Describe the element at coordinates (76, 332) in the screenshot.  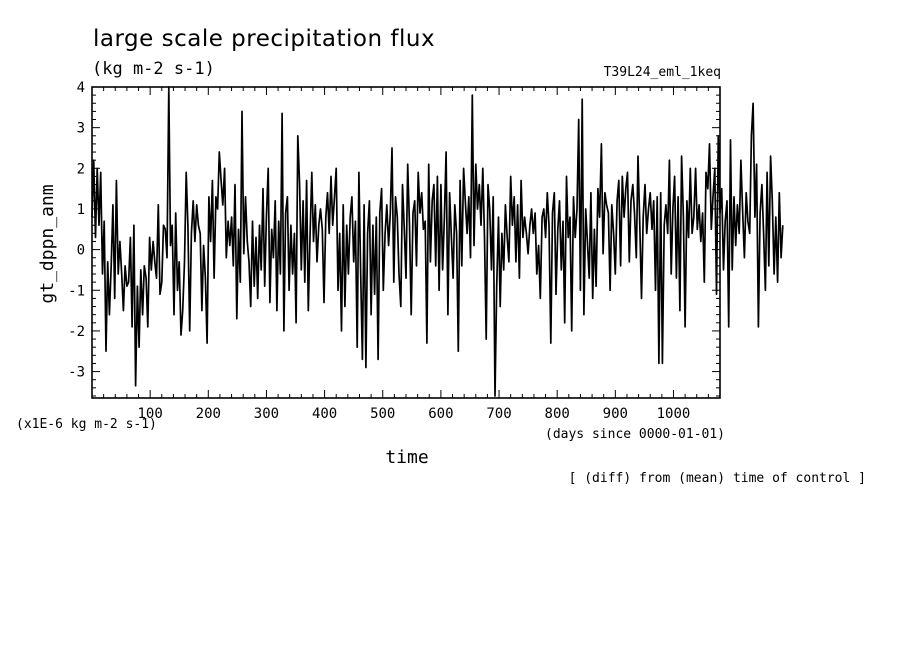
I see `y-tick-label: -2` at that location.